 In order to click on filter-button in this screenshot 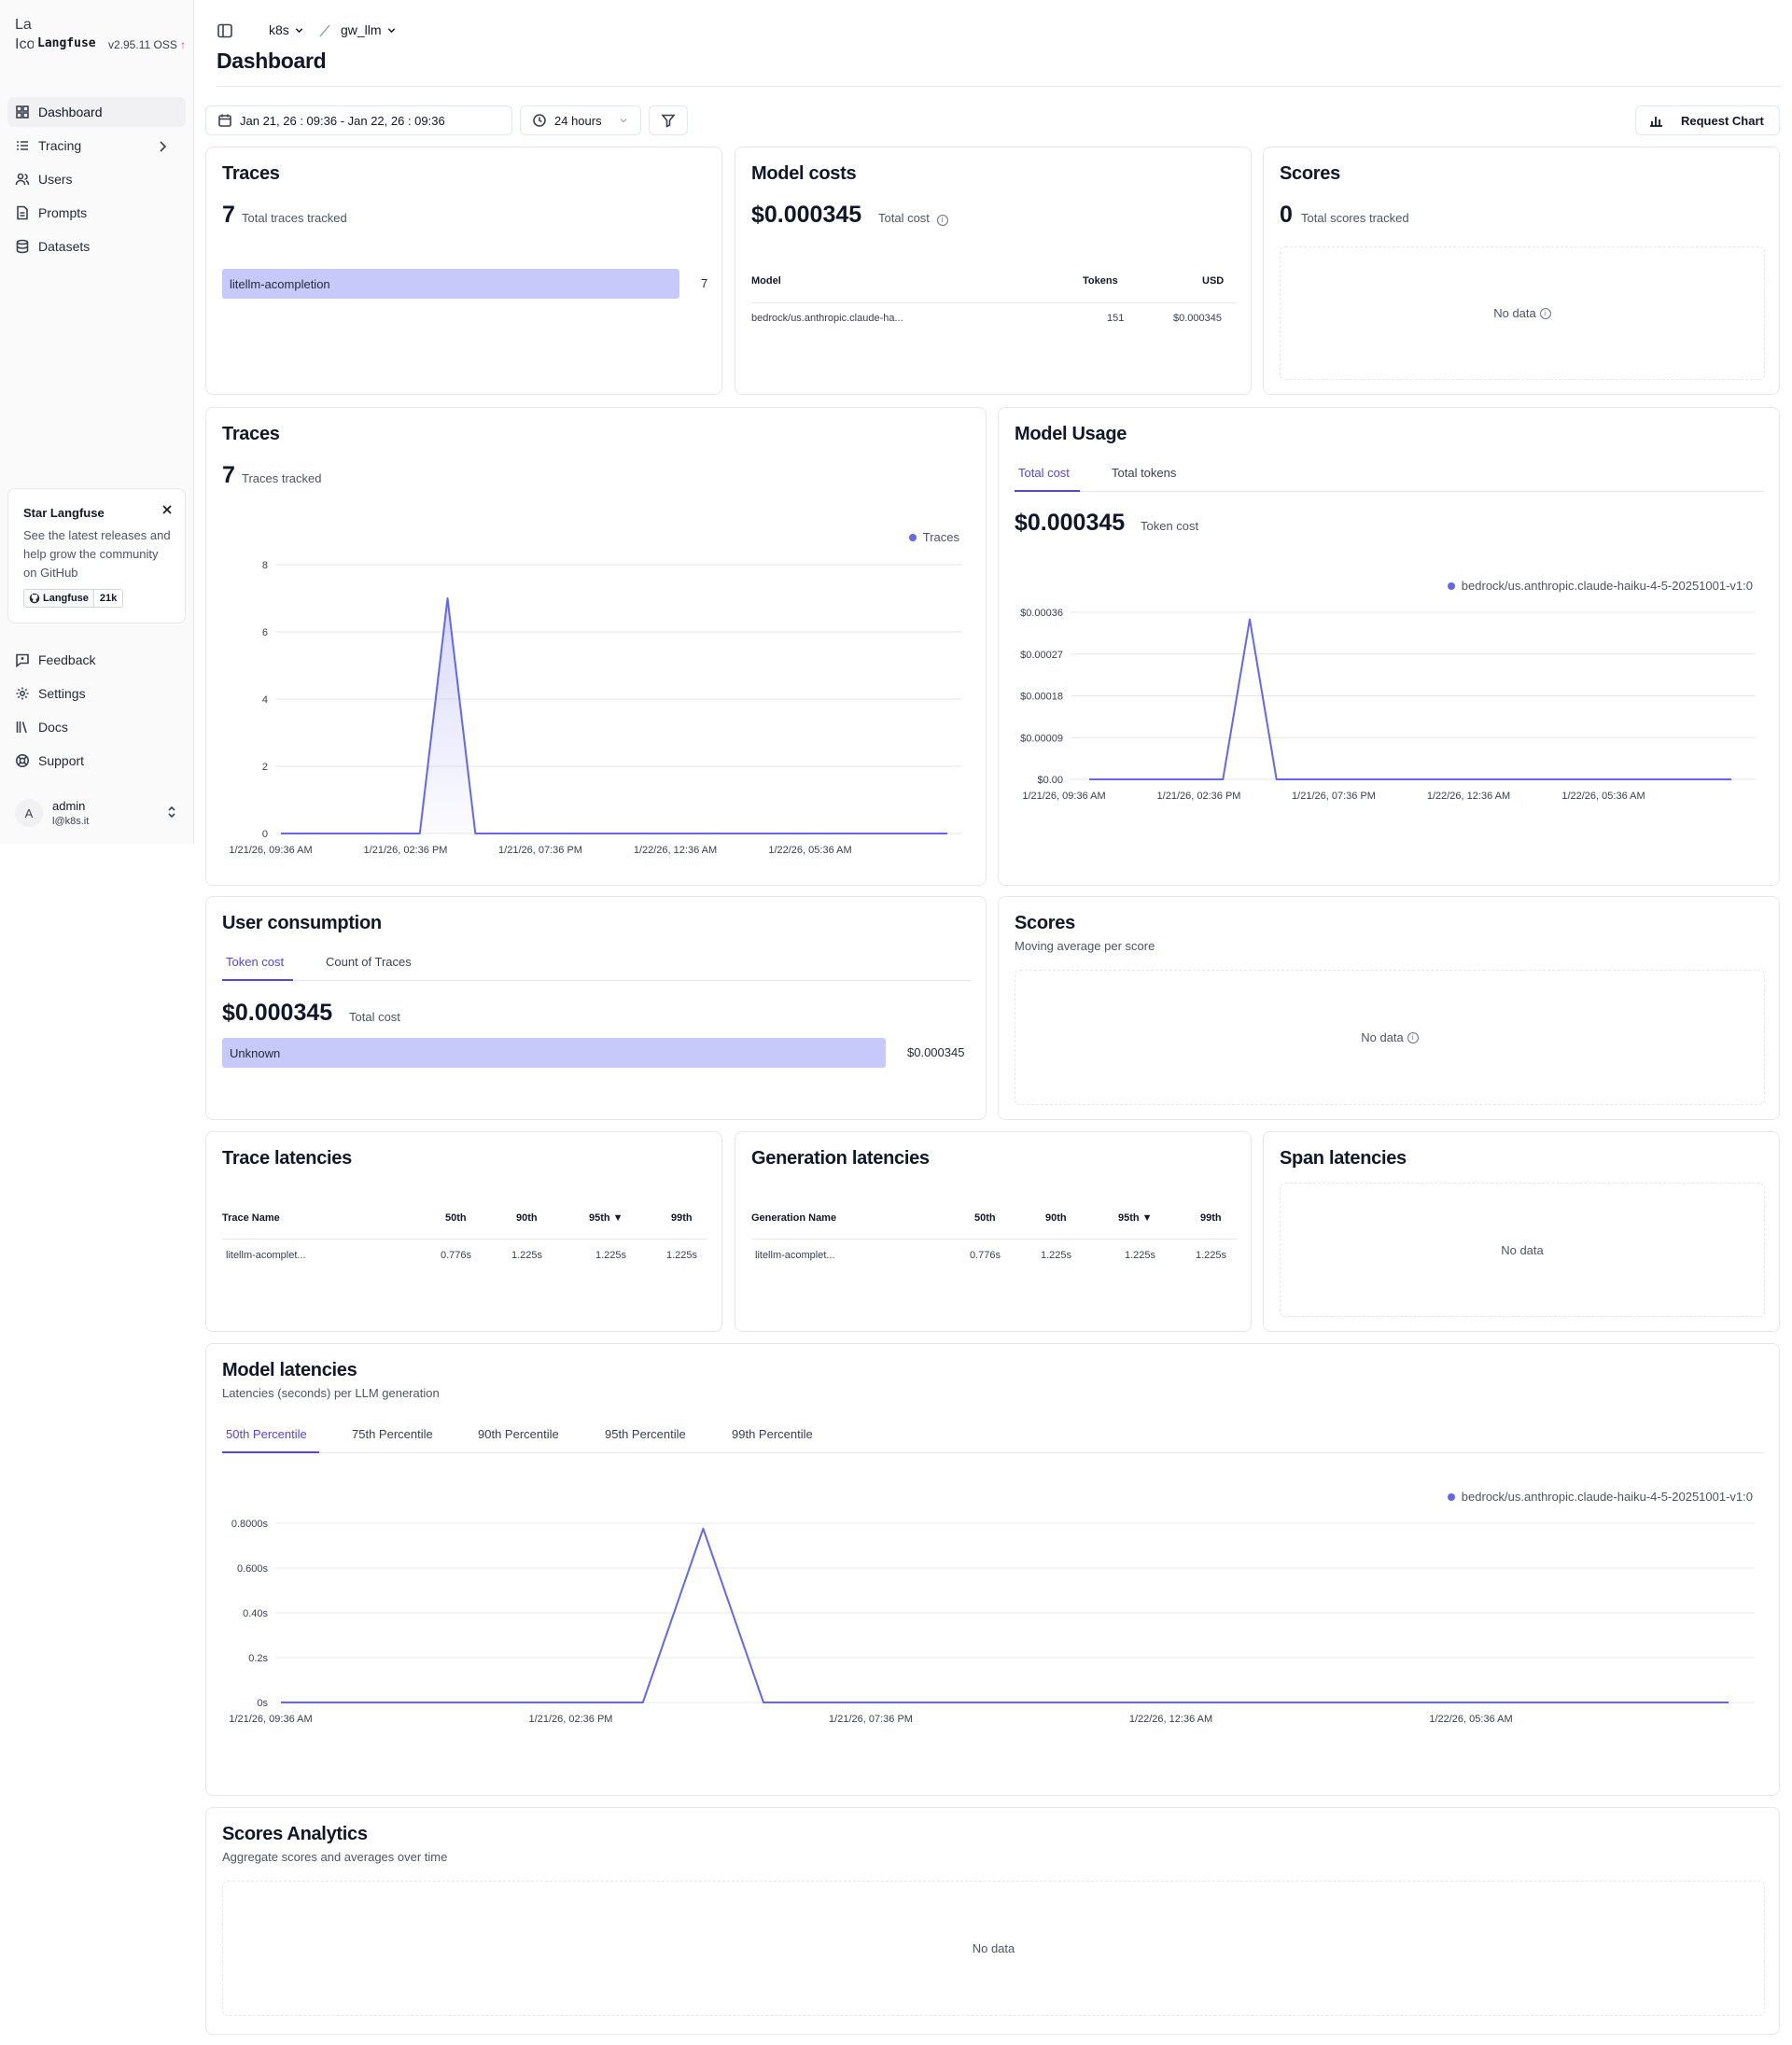, I will do `click(668, 120)`.